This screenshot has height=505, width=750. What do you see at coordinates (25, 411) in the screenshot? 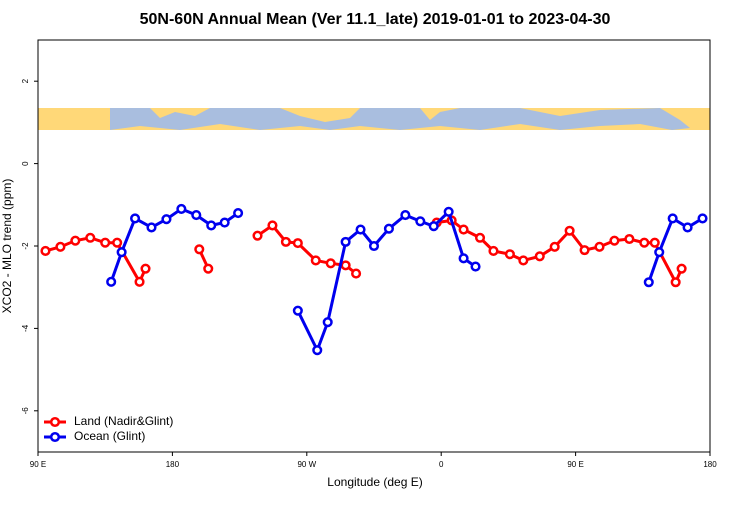
I see `y-tick-label: -6` at bounding box center [25, 411].